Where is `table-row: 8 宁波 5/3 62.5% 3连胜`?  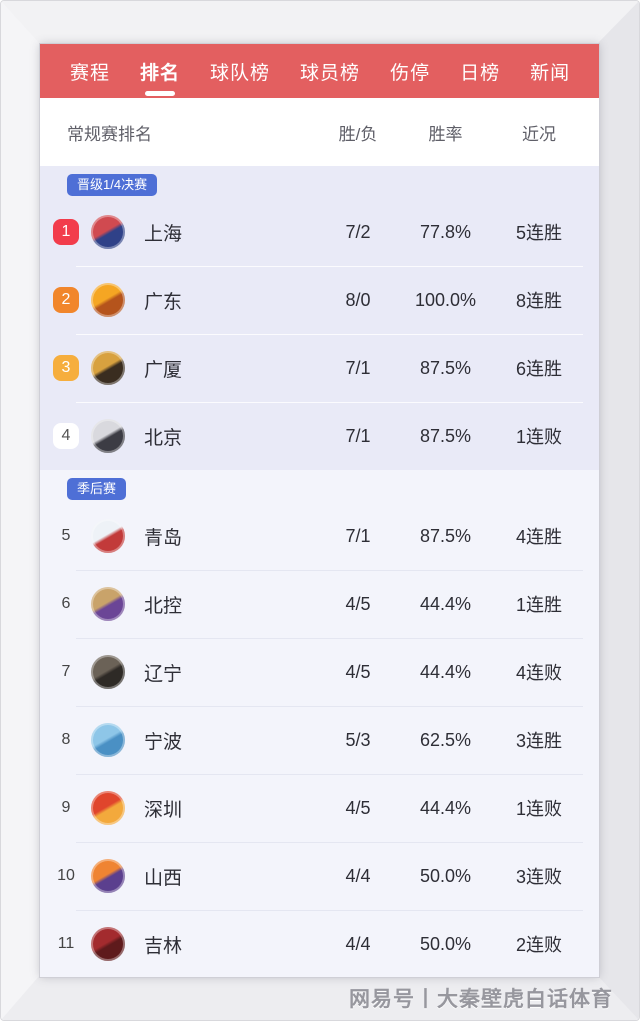
table-row: 8 宁波 5/3 62.5% 3连胜 is located at coordinates (319, 740).